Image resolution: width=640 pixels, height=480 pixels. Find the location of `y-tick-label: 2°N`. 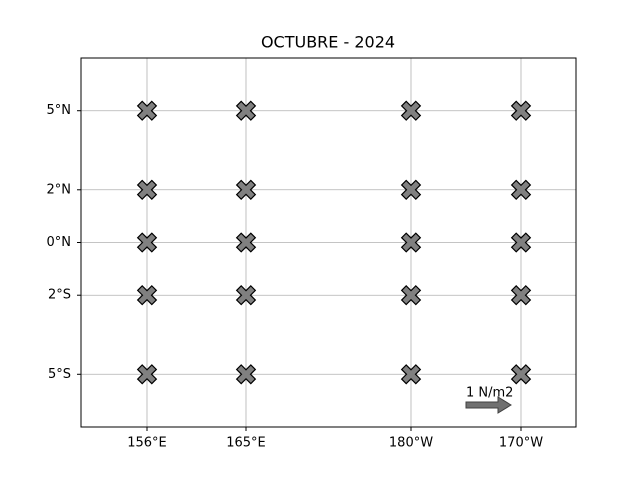

y-tick-label: 2°N is located at coordinates (59, 189).